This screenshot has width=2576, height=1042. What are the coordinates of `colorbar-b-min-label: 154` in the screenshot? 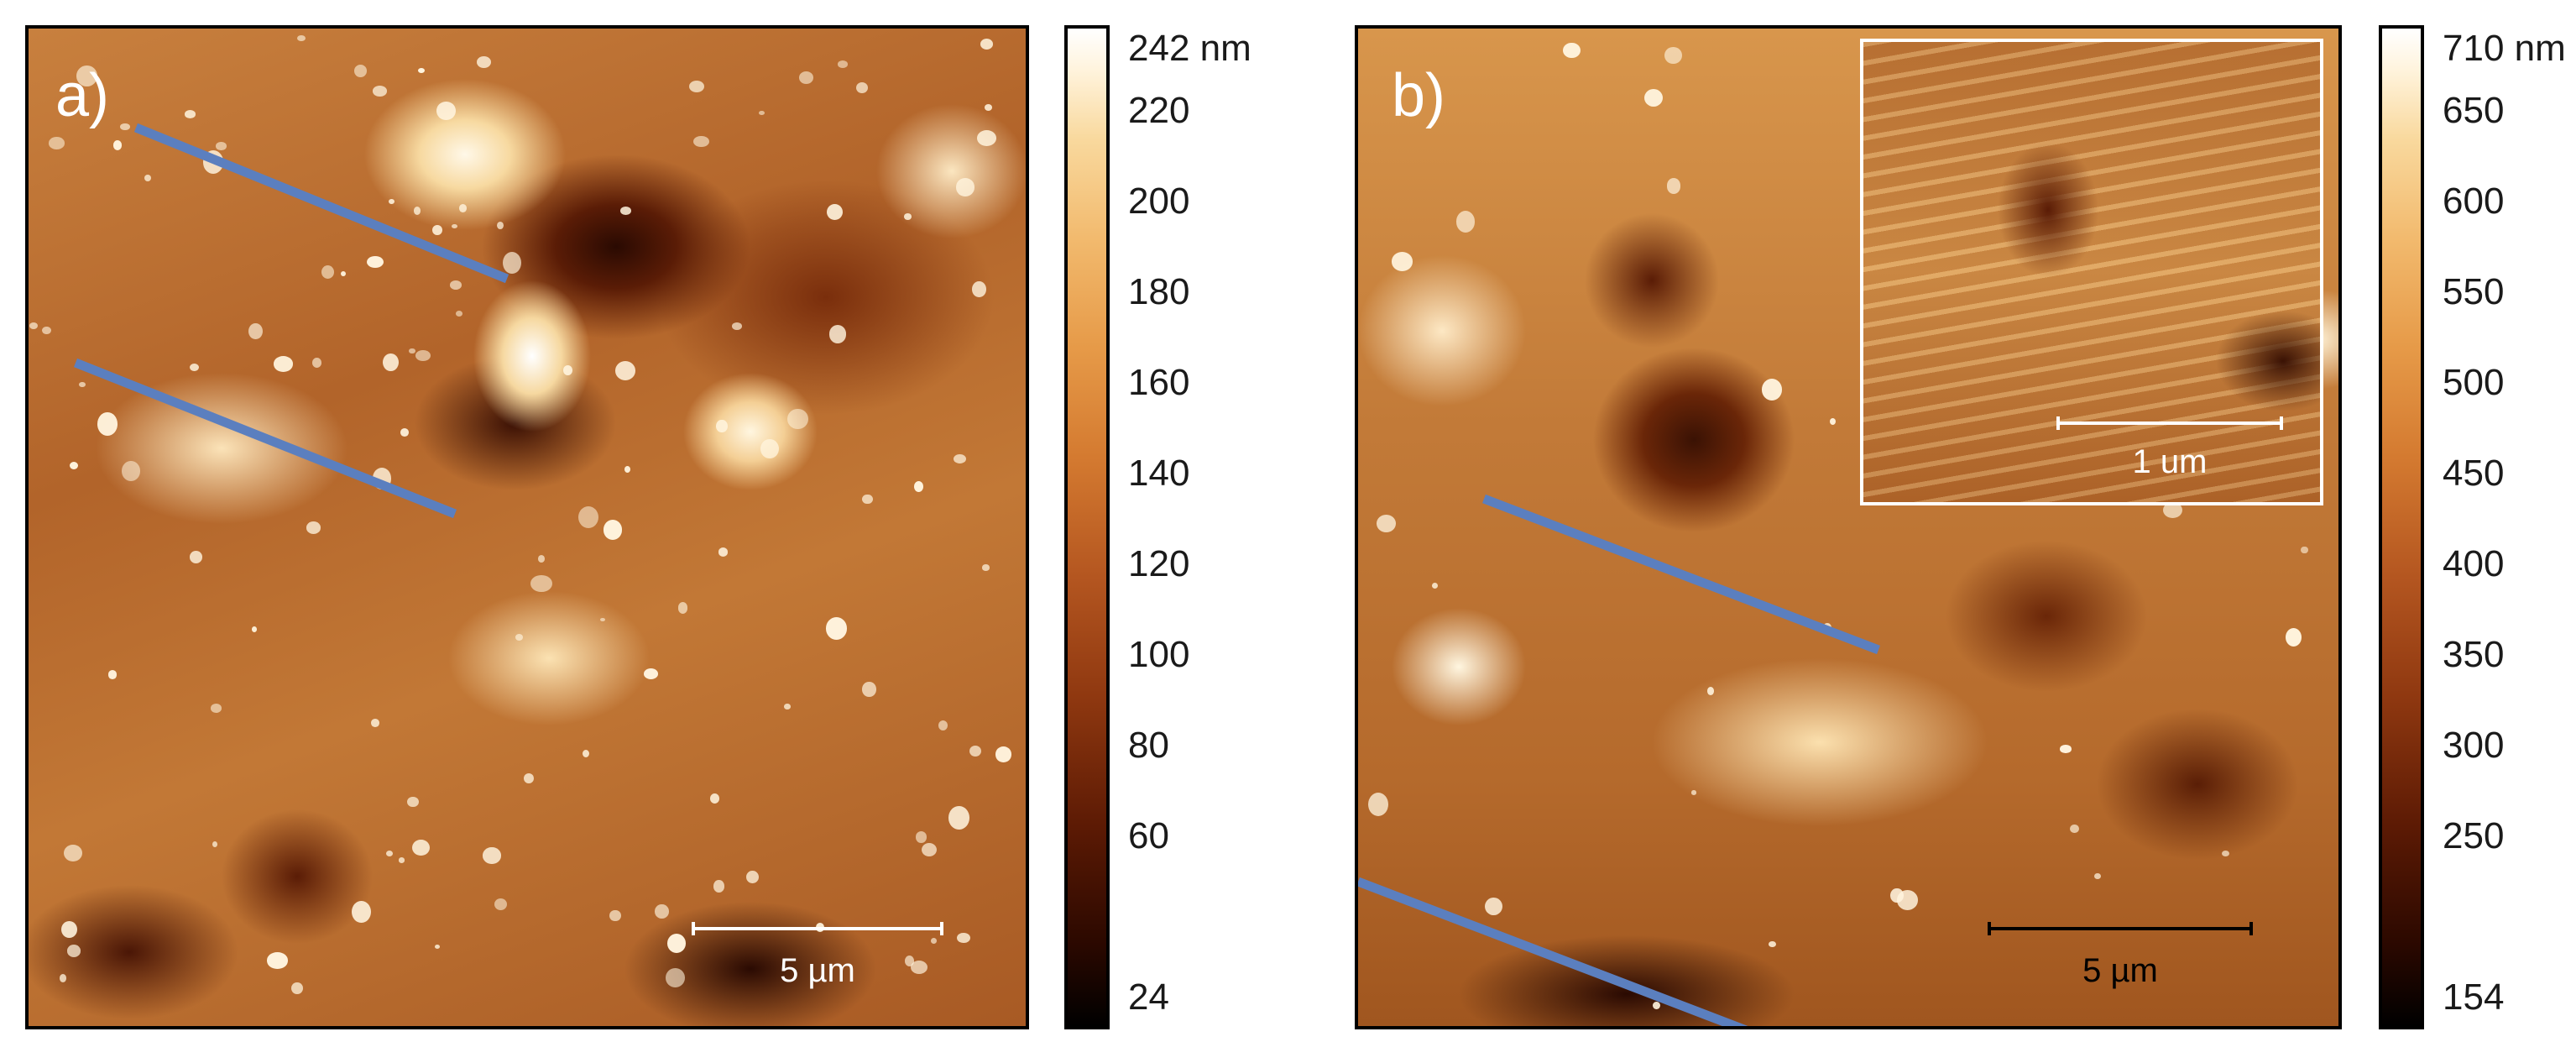 It's located at (2474, 998).